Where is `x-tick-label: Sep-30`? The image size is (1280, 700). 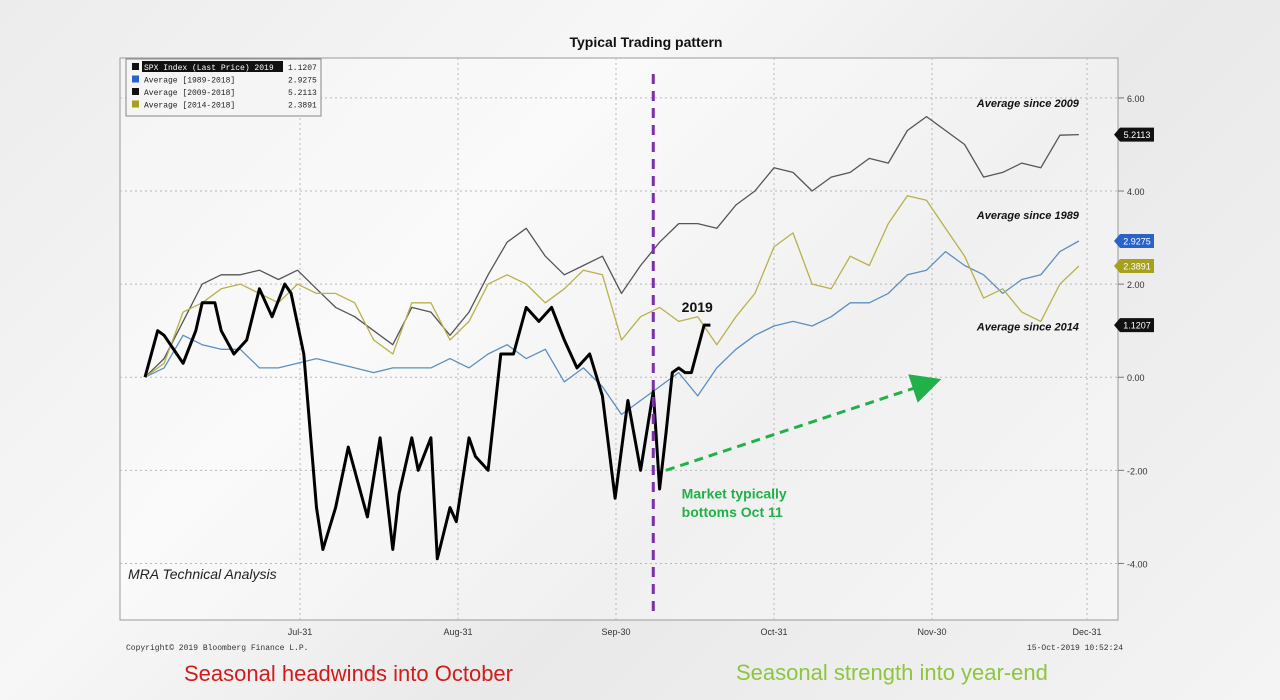 x-tick-label: Sep-30 is located at coordinates (615, 632).